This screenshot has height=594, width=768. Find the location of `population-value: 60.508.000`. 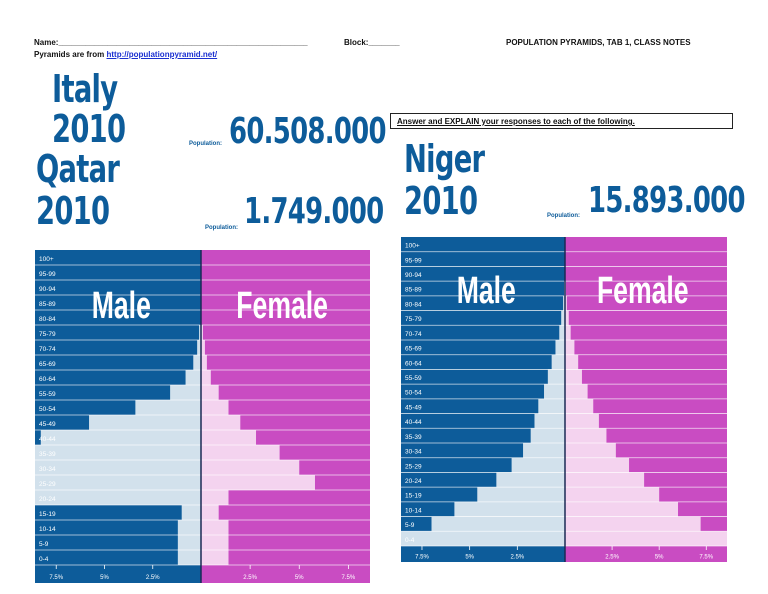

population-value: 60.508.000 is located at coordinates (307, 131).